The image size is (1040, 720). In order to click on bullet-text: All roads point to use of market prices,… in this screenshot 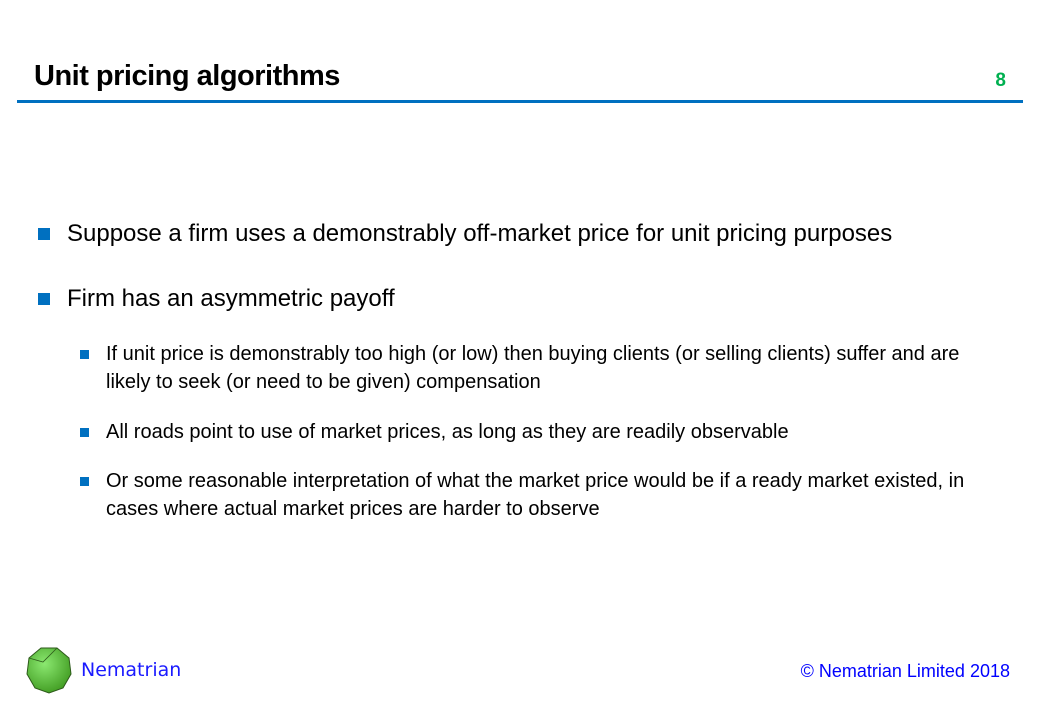, I will do `click(447, 432)`.